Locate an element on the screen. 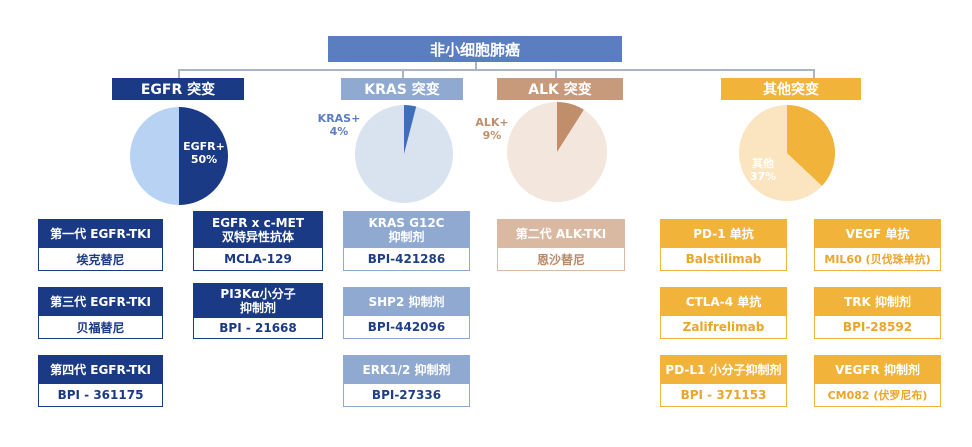 The image size is (972, 447). drug-card-vegf: VEGF 单抗 MIL60 (贝伐珠单抗) is located at coordinates (877, 245).